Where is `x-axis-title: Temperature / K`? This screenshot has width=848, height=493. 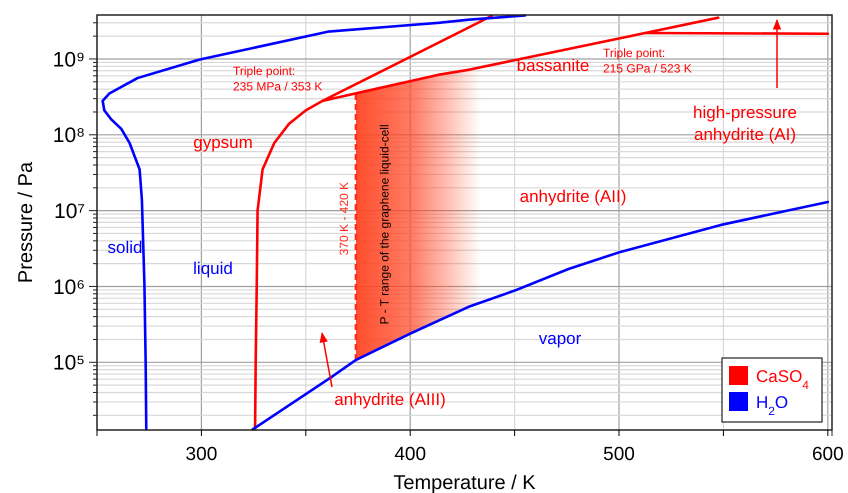
x-axis-title: Temperature / K is located at coordinates (464, 482).